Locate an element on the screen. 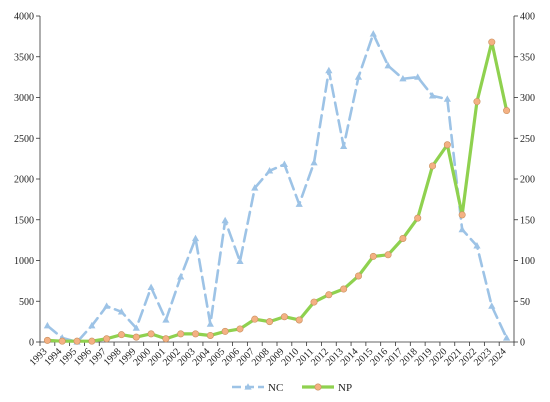  left-tick-label: 4000 is located at coordinates (24, 17).